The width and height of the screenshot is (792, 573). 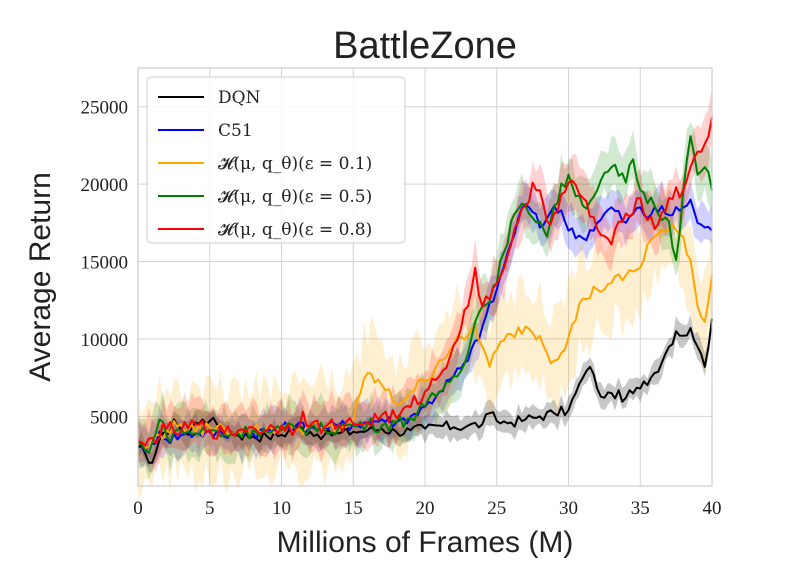 I want to click on x-tick-label: 25, so click(x=496, y=508).